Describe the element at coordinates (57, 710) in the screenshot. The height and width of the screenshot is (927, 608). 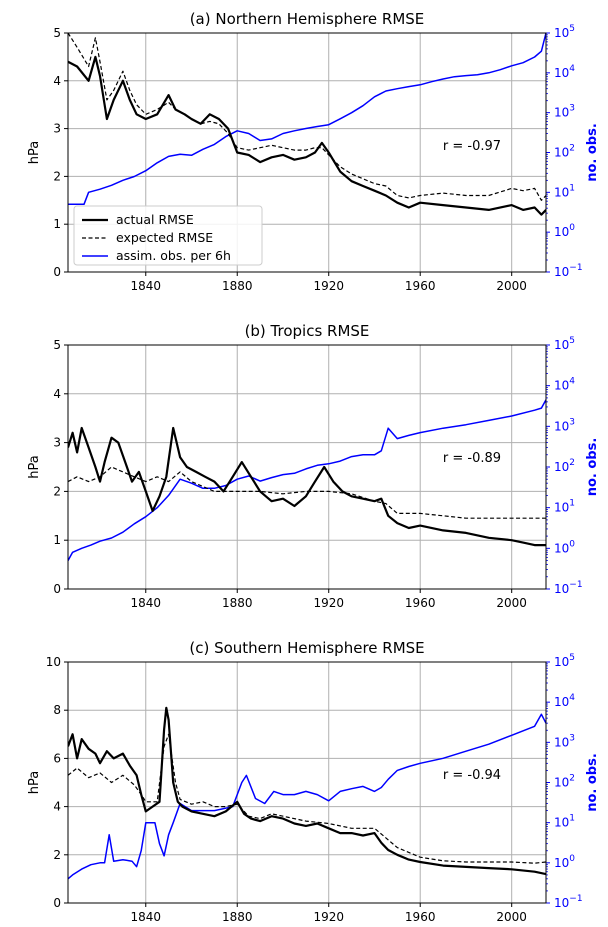
I see `y-tick-label: 8` at that location.